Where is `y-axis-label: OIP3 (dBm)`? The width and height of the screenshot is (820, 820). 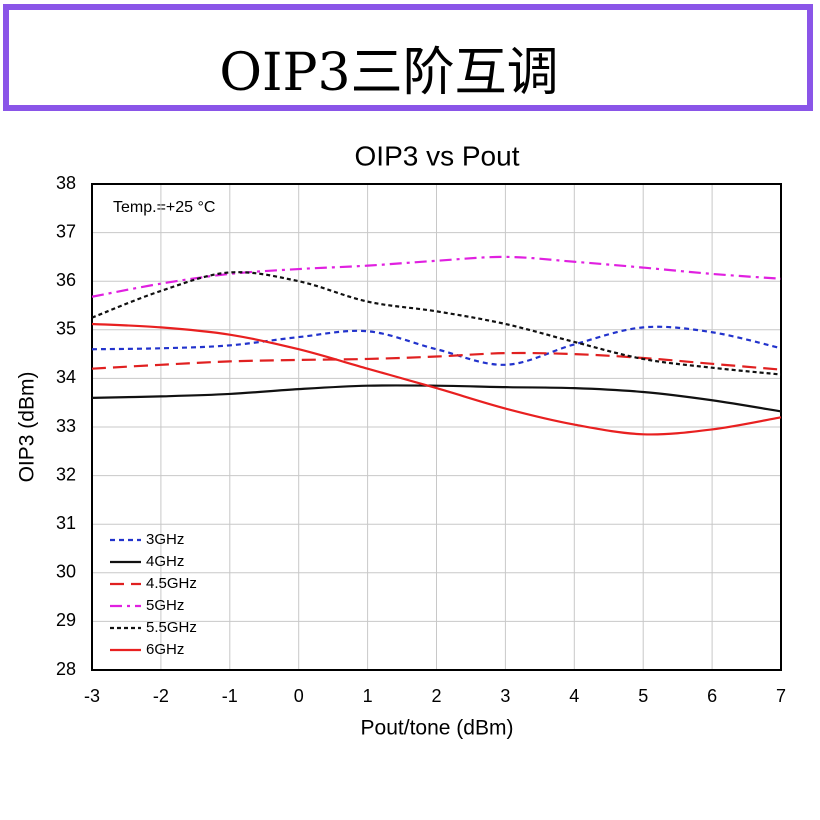
y-axis-label: OIP3 (dBm) is located at coordinates (27, 427).